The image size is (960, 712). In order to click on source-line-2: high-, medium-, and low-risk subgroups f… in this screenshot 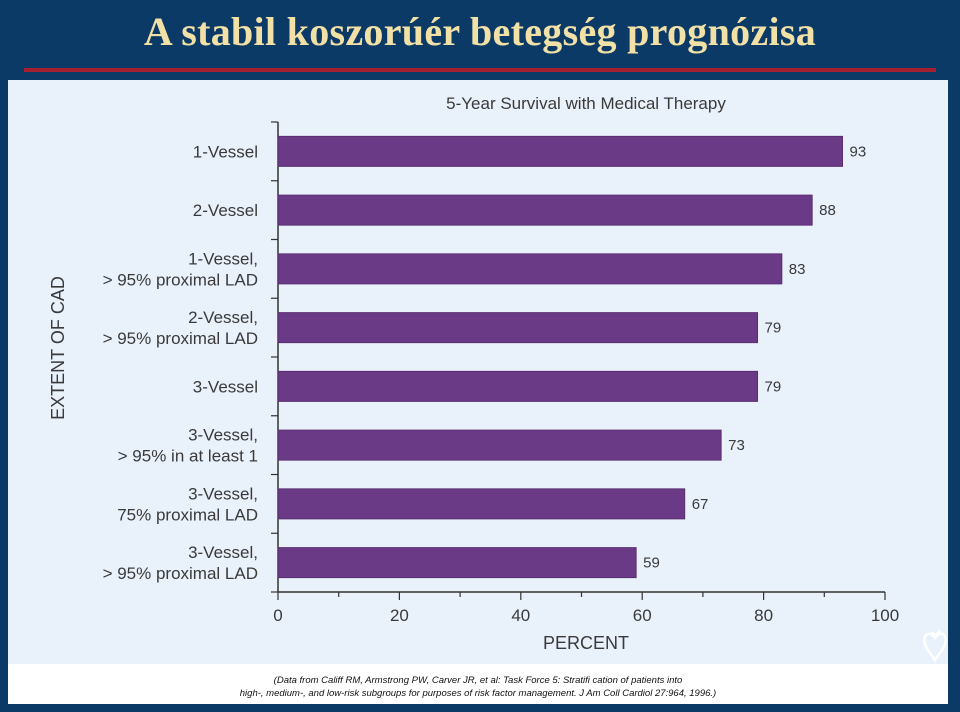, I will do `click(478, 693)`.